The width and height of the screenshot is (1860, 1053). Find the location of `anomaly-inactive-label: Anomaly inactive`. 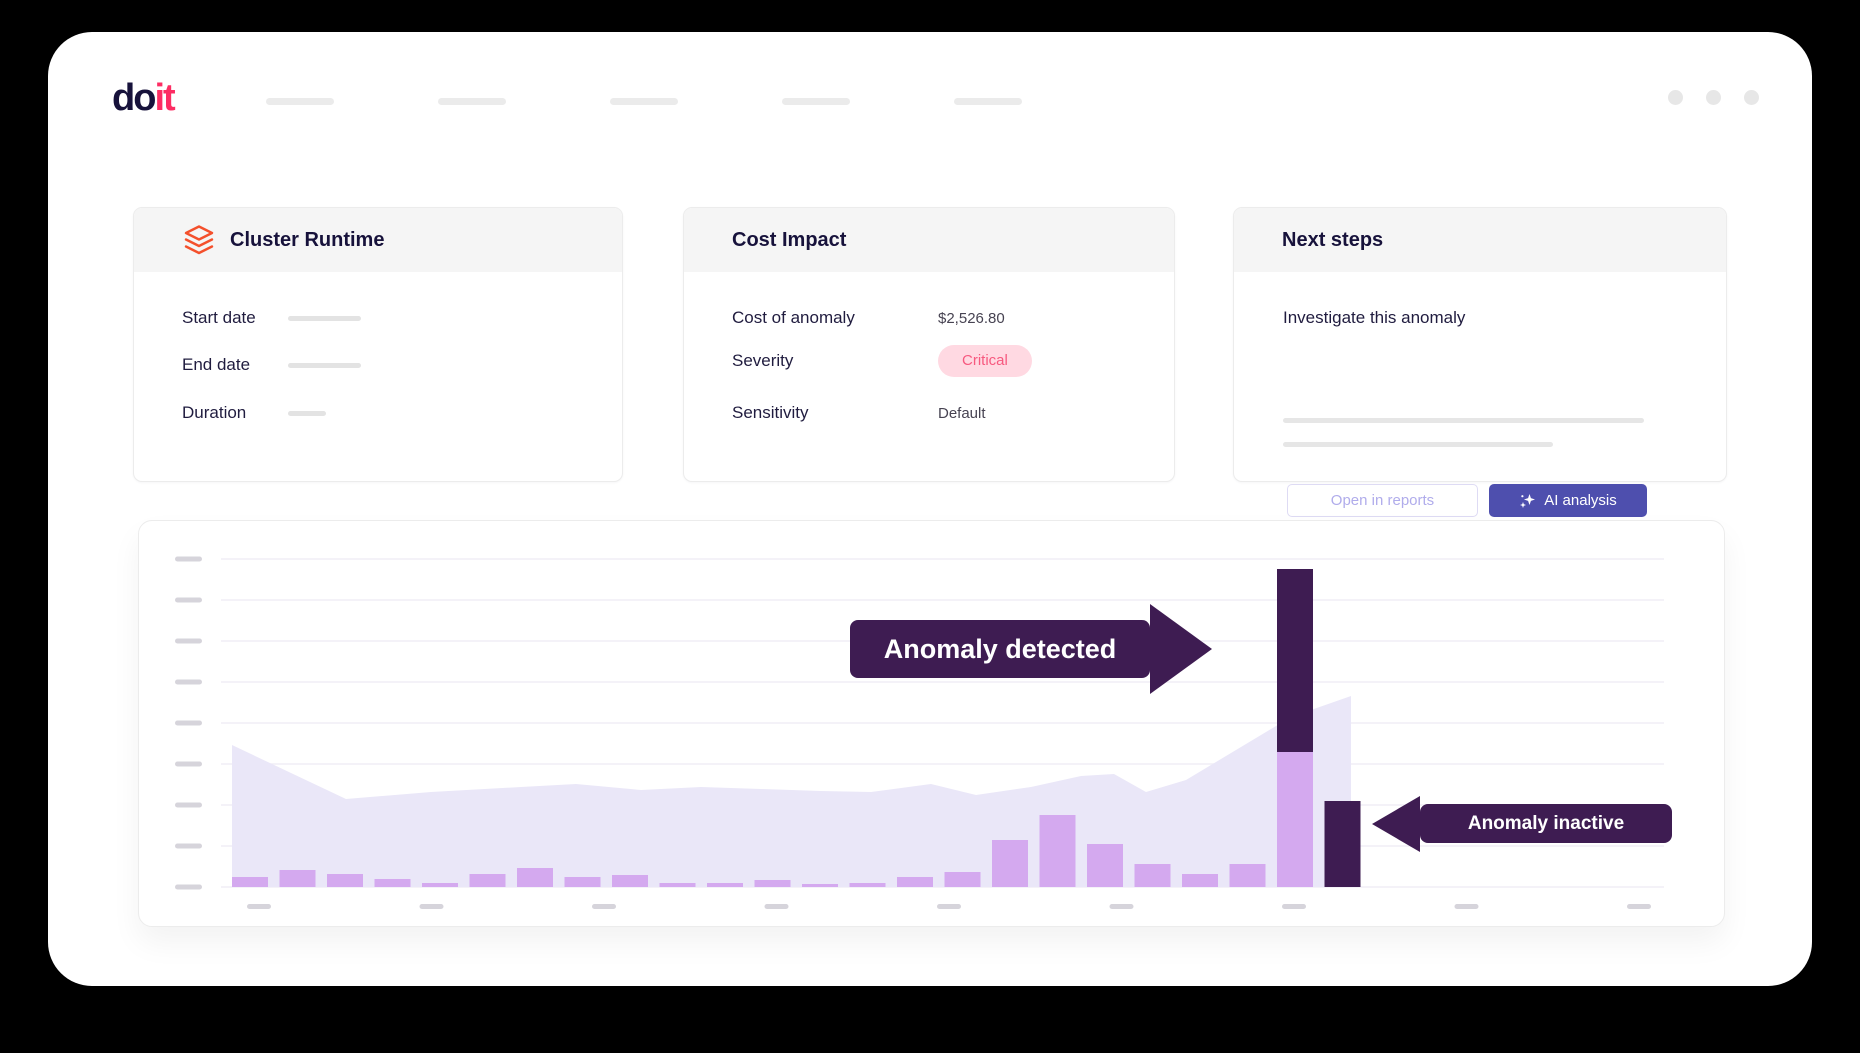

anomaly-inactive-label: Anomaly inactive is located at coordinates (1546, 823).